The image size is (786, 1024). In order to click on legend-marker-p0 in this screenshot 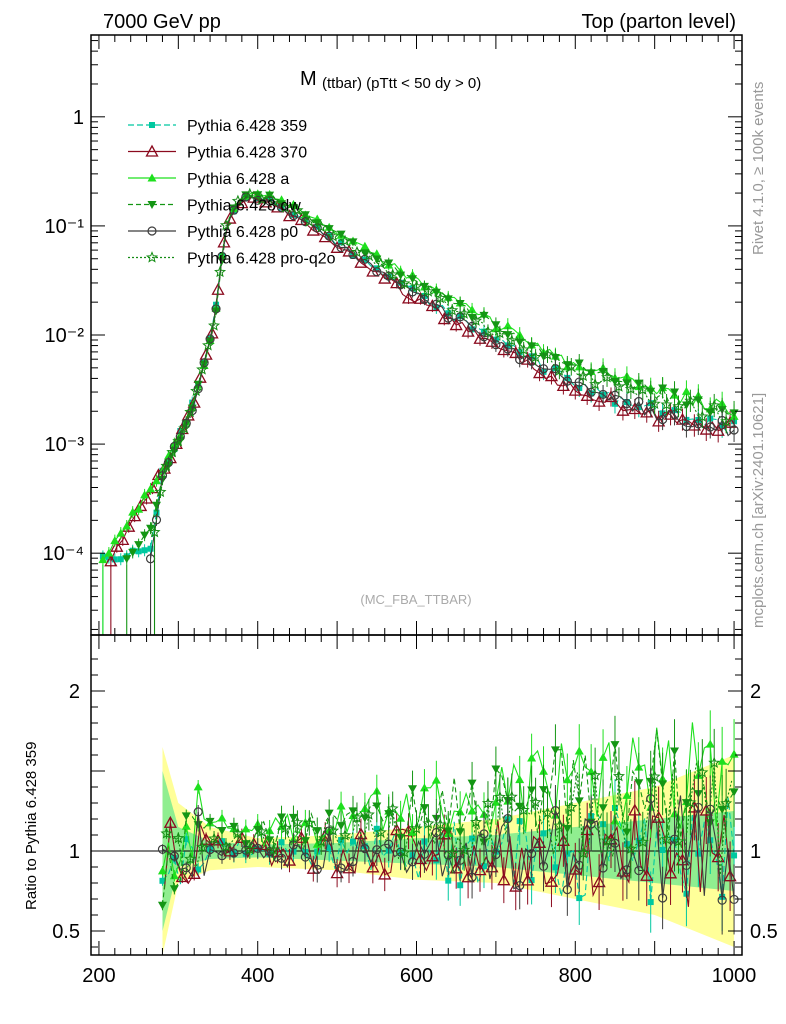, I will do `click(152, 231)`.